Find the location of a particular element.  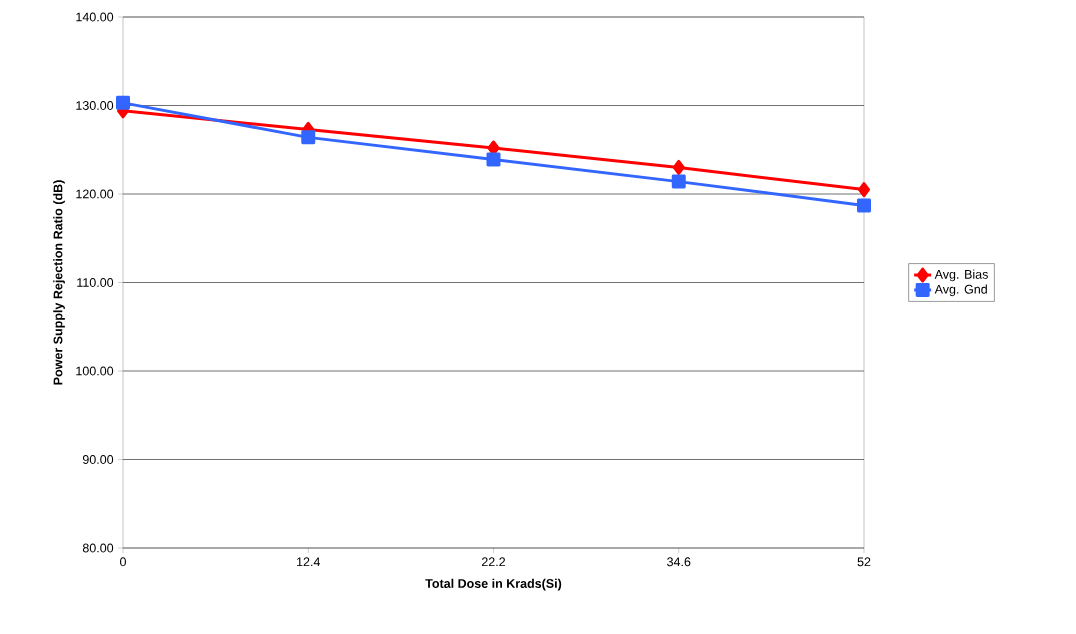

y-tick-label: 120.00 is located at coordinates (95, 194).